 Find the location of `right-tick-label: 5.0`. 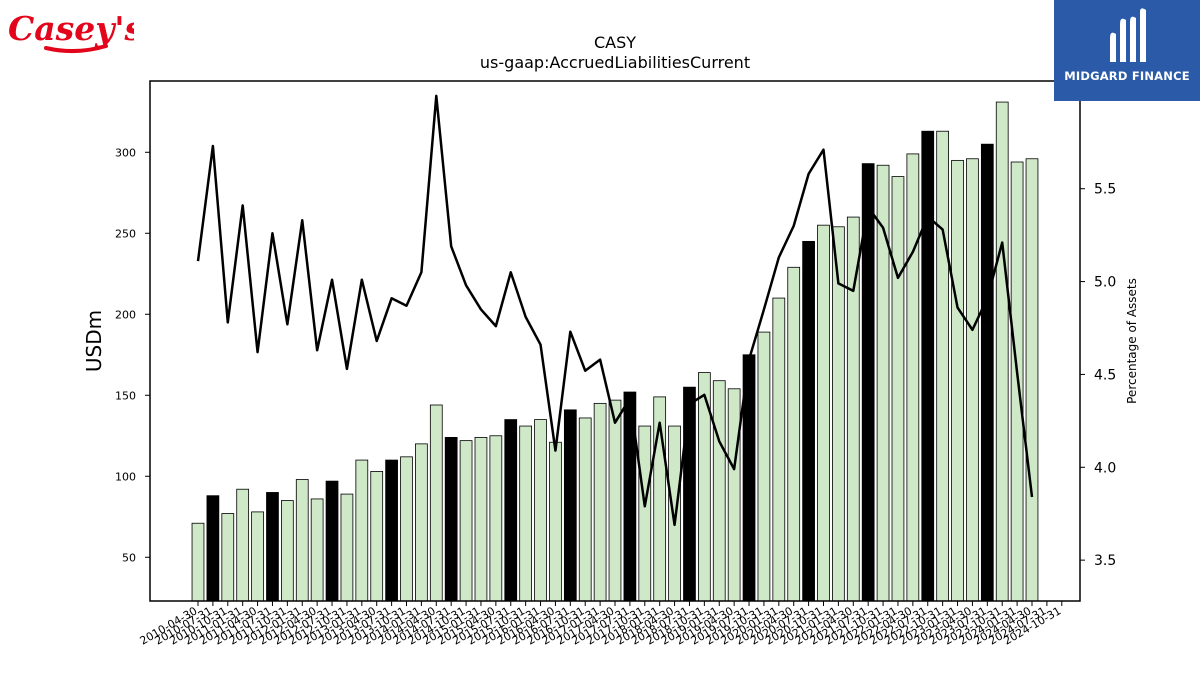

right-tick-label: 5.0 is located at coordinates (1105, 283).